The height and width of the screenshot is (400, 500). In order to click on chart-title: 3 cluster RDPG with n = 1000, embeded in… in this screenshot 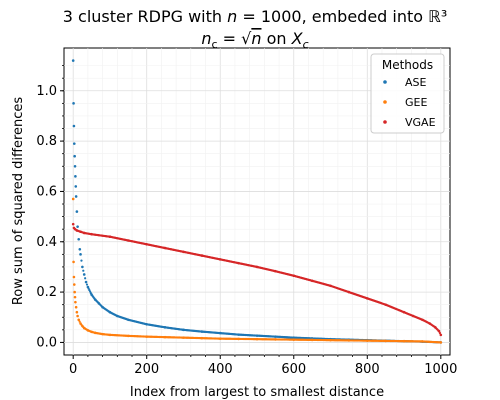, I will do `click(255, 16)`.